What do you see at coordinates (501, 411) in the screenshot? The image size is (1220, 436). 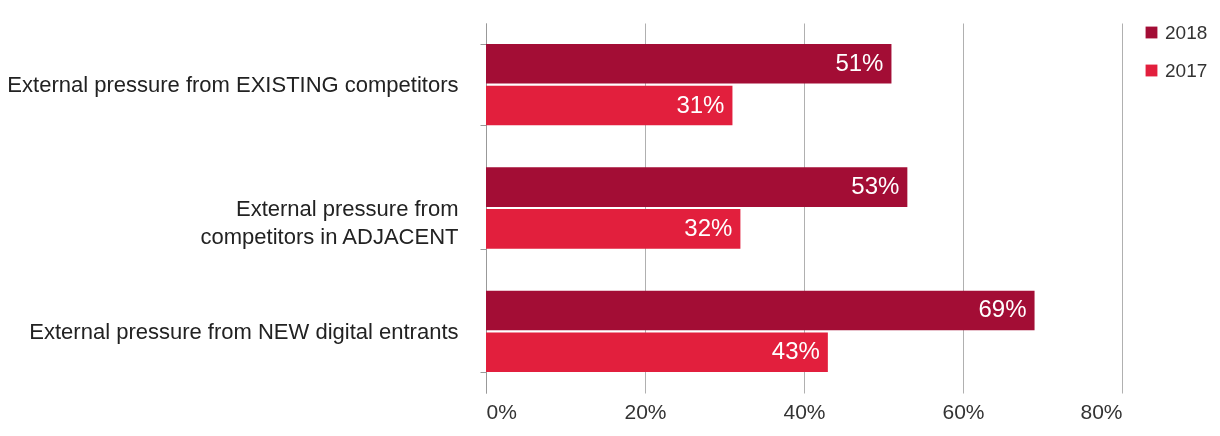 I see `x-tick-label: 0%` at bounding box center [501, 411].